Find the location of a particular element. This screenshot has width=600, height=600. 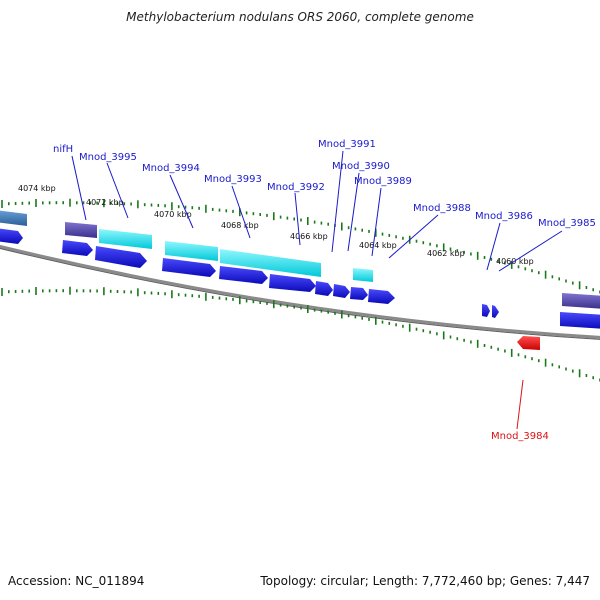

accession-text: Accession: NC_011894 is located at coordinates (76, 581).